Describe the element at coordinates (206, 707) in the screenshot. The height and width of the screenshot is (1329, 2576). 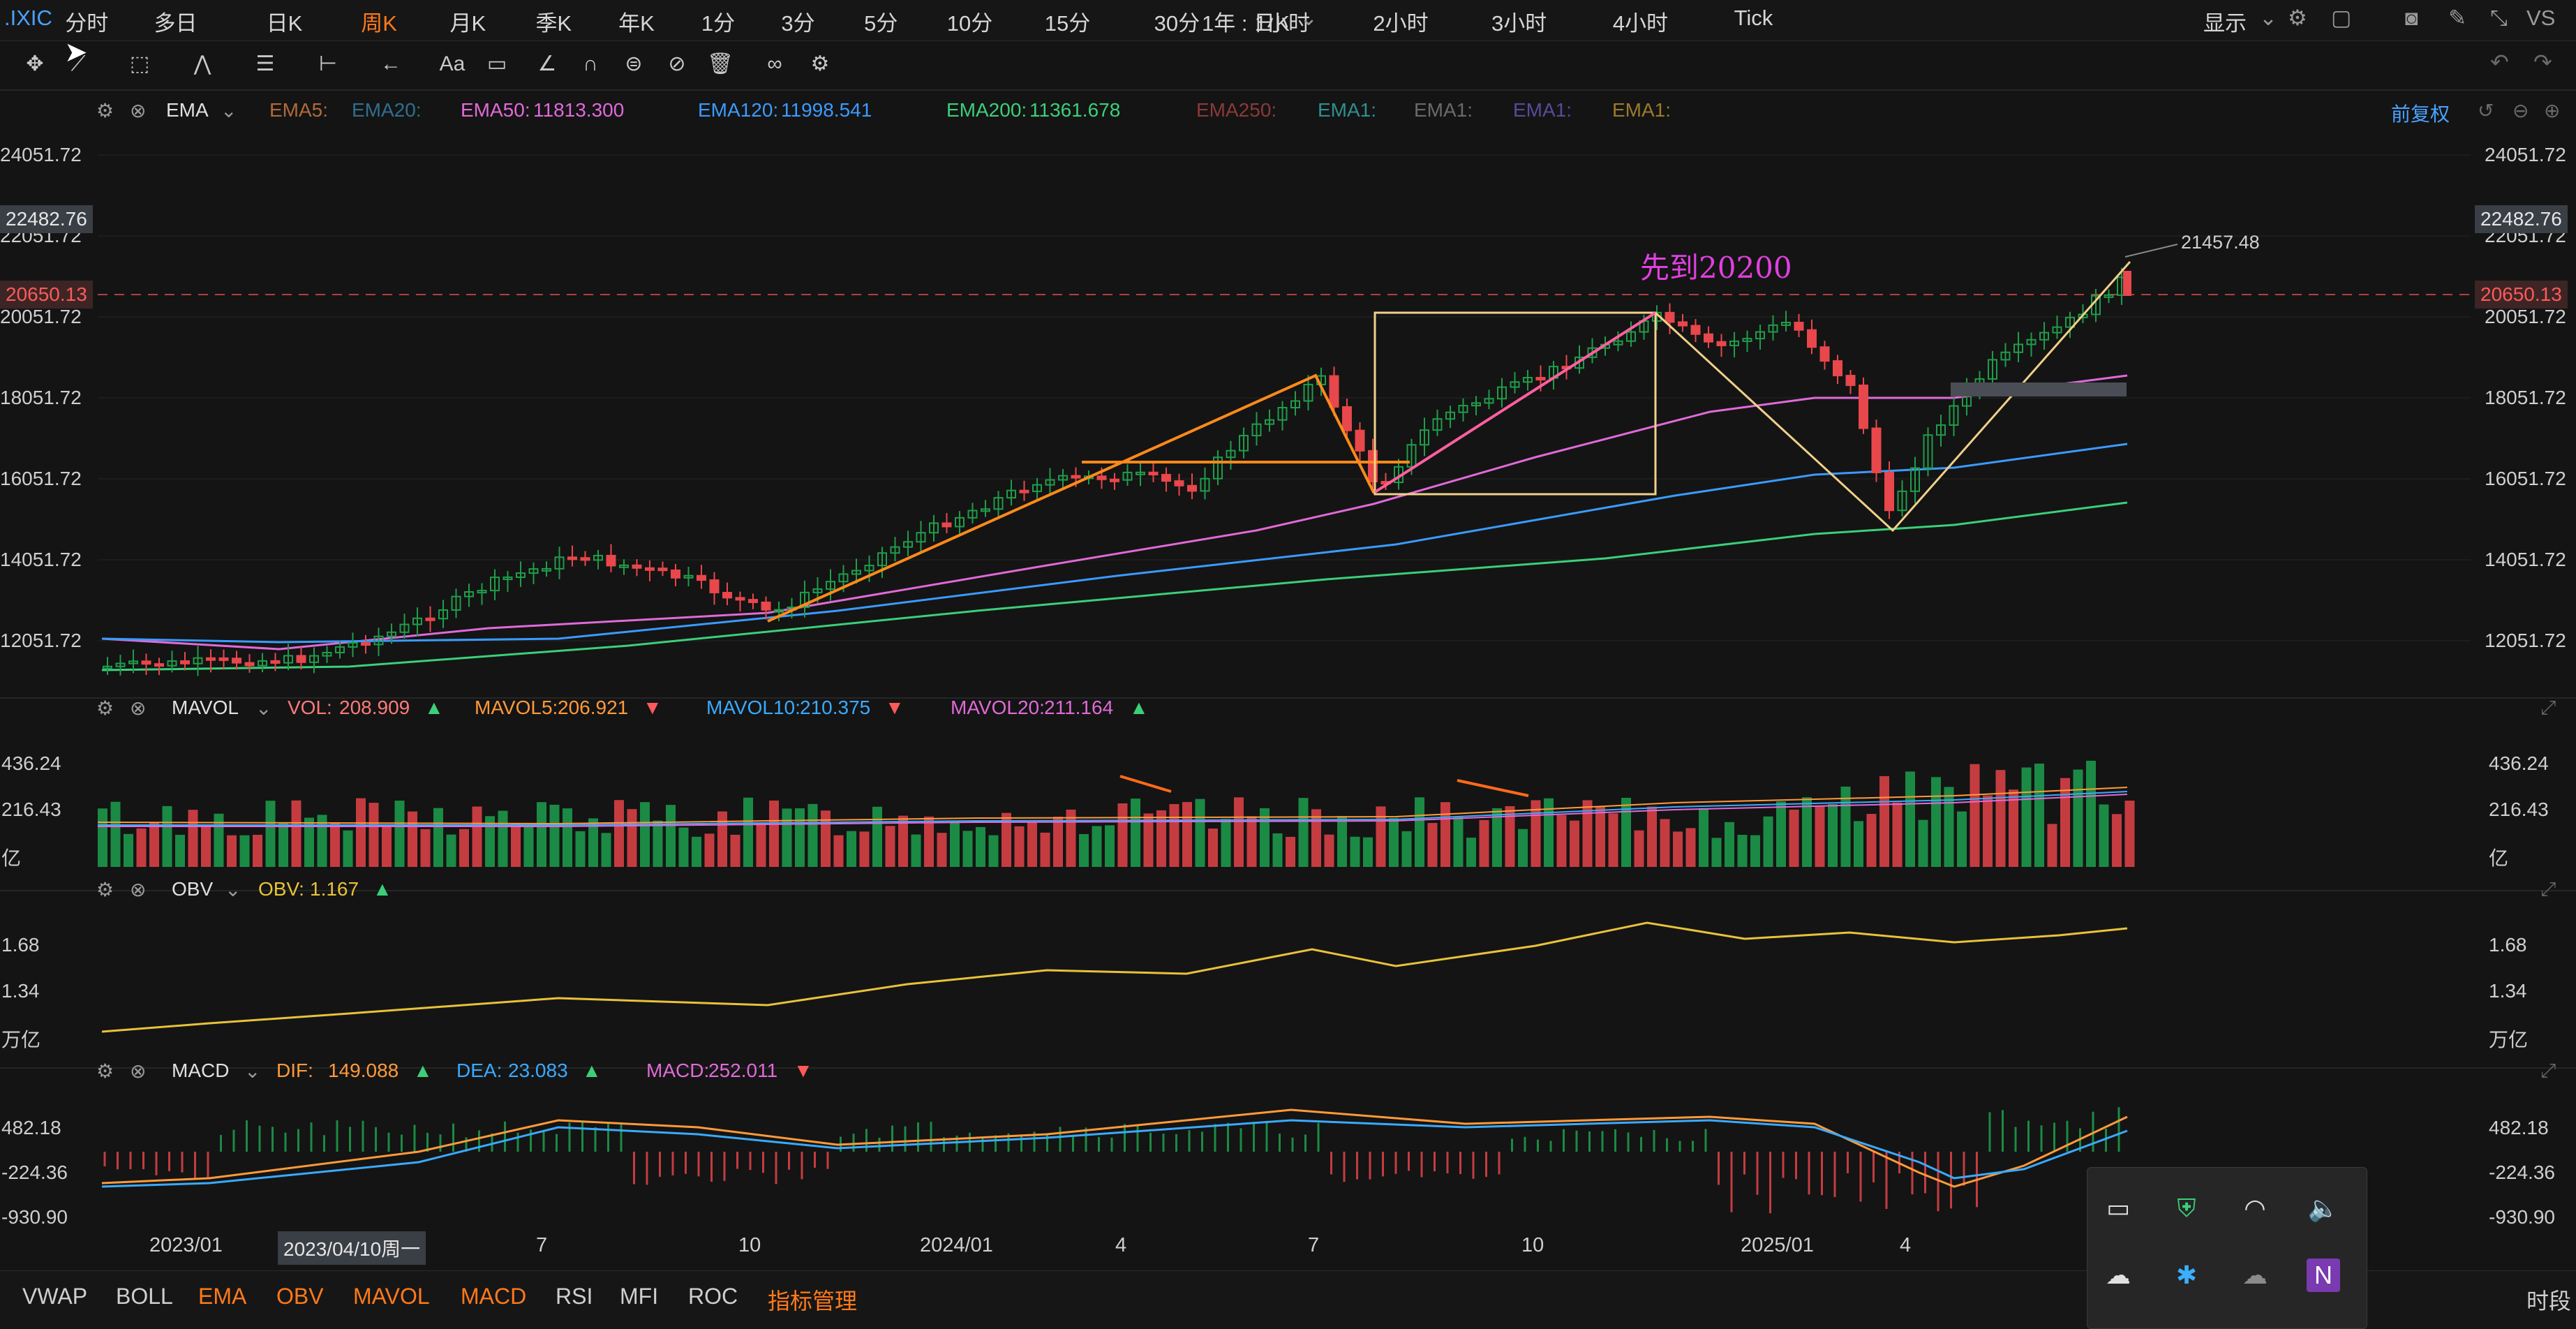
I see `mavol-title: MAVOL` at that location.